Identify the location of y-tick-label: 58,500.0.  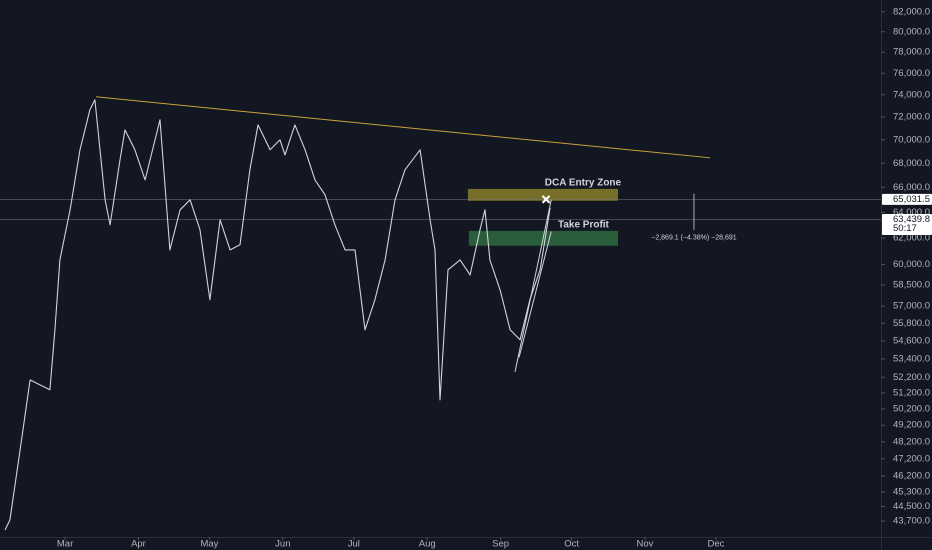
(911, 285).